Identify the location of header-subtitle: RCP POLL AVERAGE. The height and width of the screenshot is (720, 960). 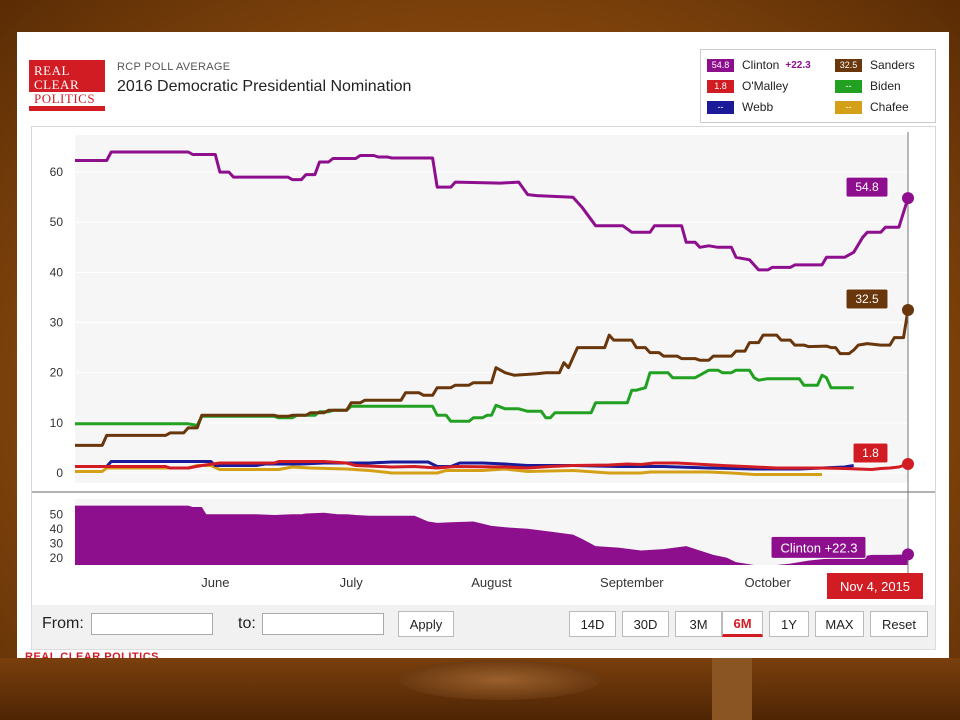
(174, 67).